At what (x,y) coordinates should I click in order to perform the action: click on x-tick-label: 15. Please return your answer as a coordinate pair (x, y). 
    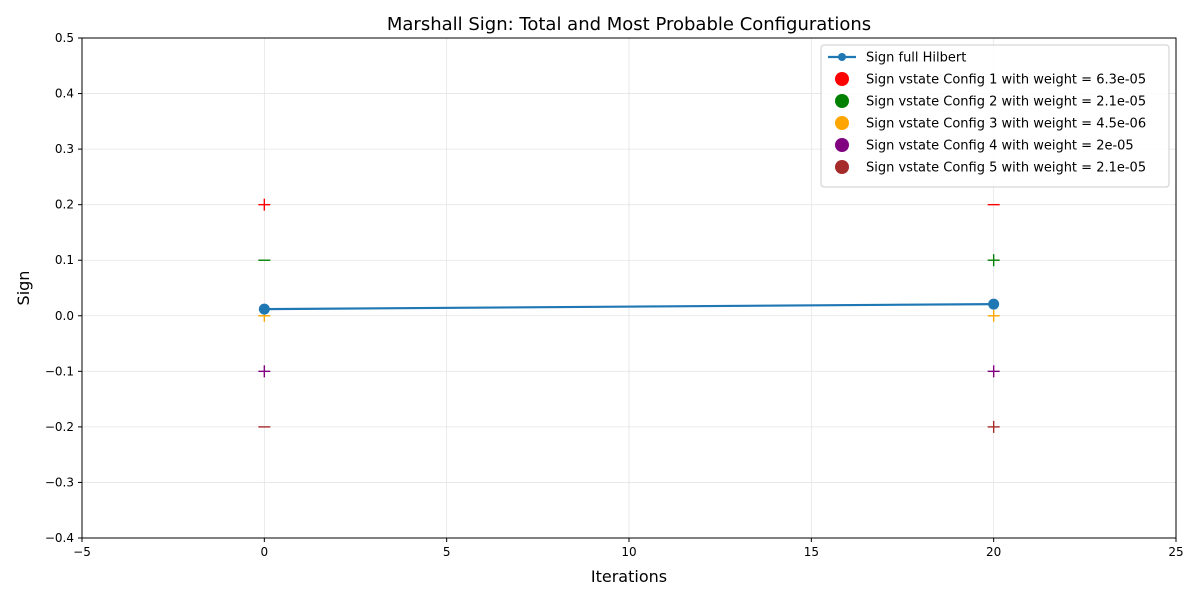
    Looking at the image, I should click on (811, 552).